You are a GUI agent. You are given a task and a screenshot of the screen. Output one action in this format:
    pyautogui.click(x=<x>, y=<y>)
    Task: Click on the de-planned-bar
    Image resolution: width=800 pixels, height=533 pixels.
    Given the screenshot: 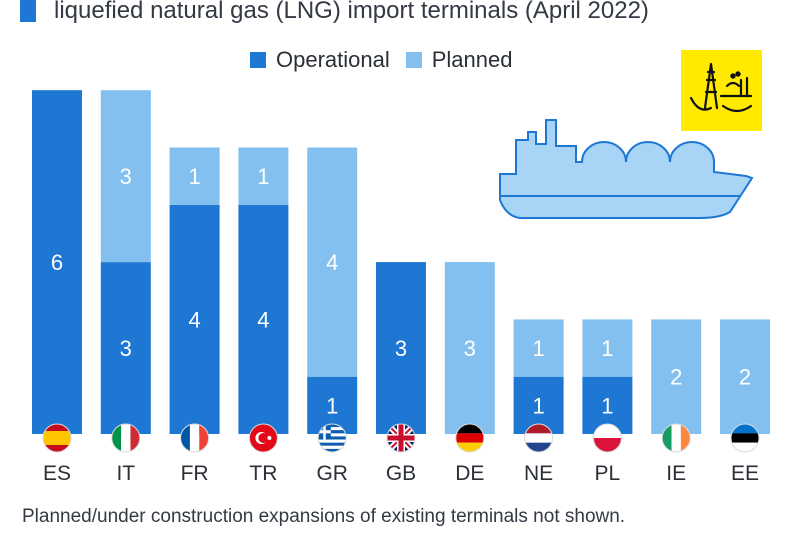 What is the action you would take?
    pyautogui.click(x=469, y=348)
    